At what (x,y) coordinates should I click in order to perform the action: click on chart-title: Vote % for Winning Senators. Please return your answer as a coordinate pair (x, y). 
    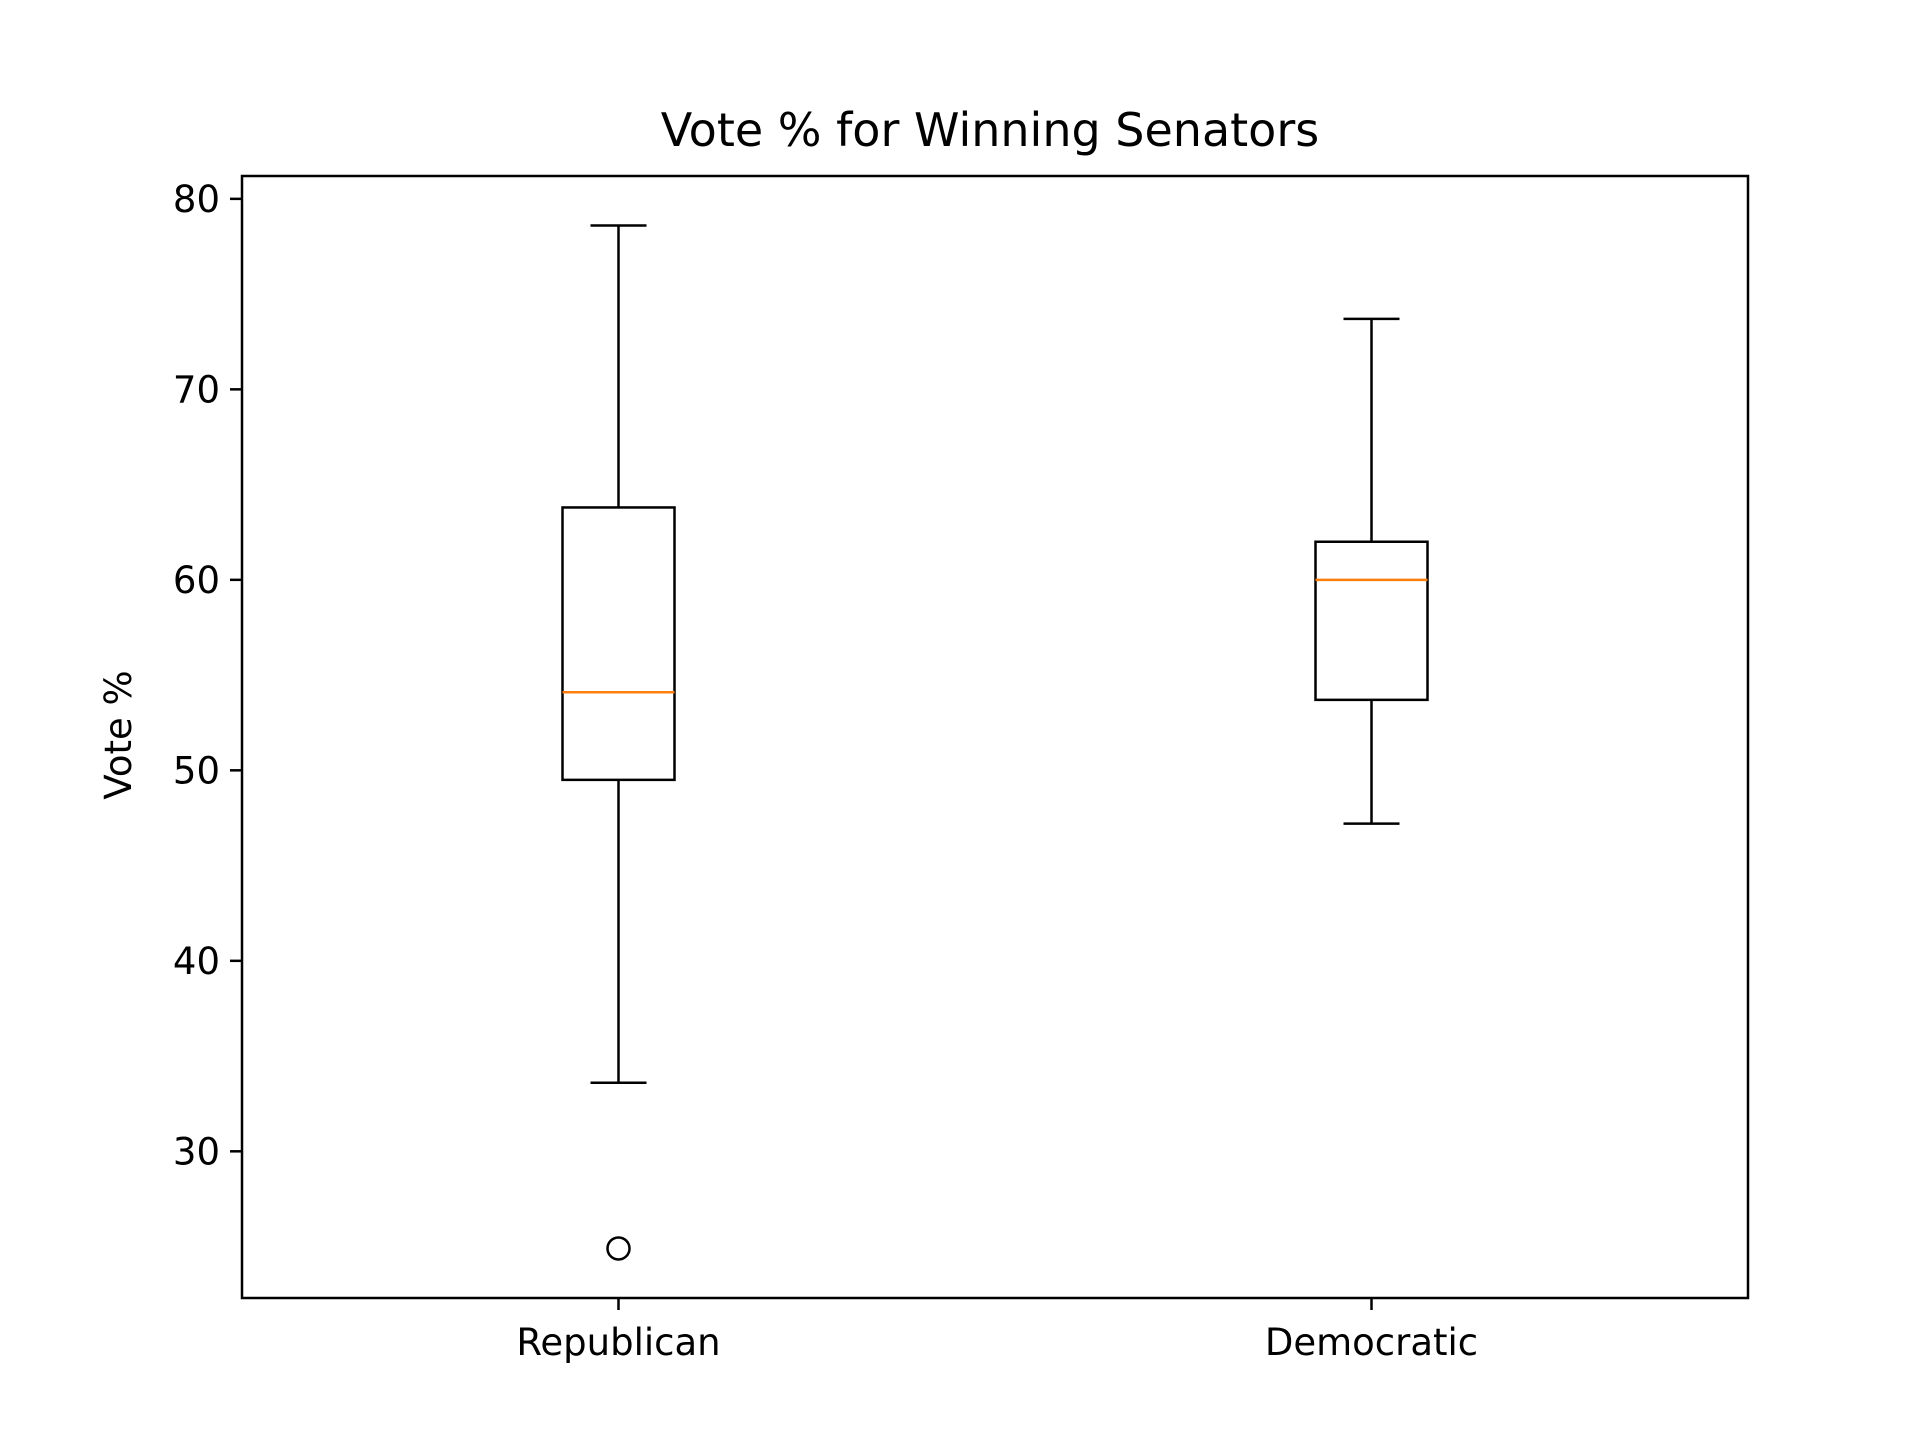
    Looking at the image, I should click on (990, 130).